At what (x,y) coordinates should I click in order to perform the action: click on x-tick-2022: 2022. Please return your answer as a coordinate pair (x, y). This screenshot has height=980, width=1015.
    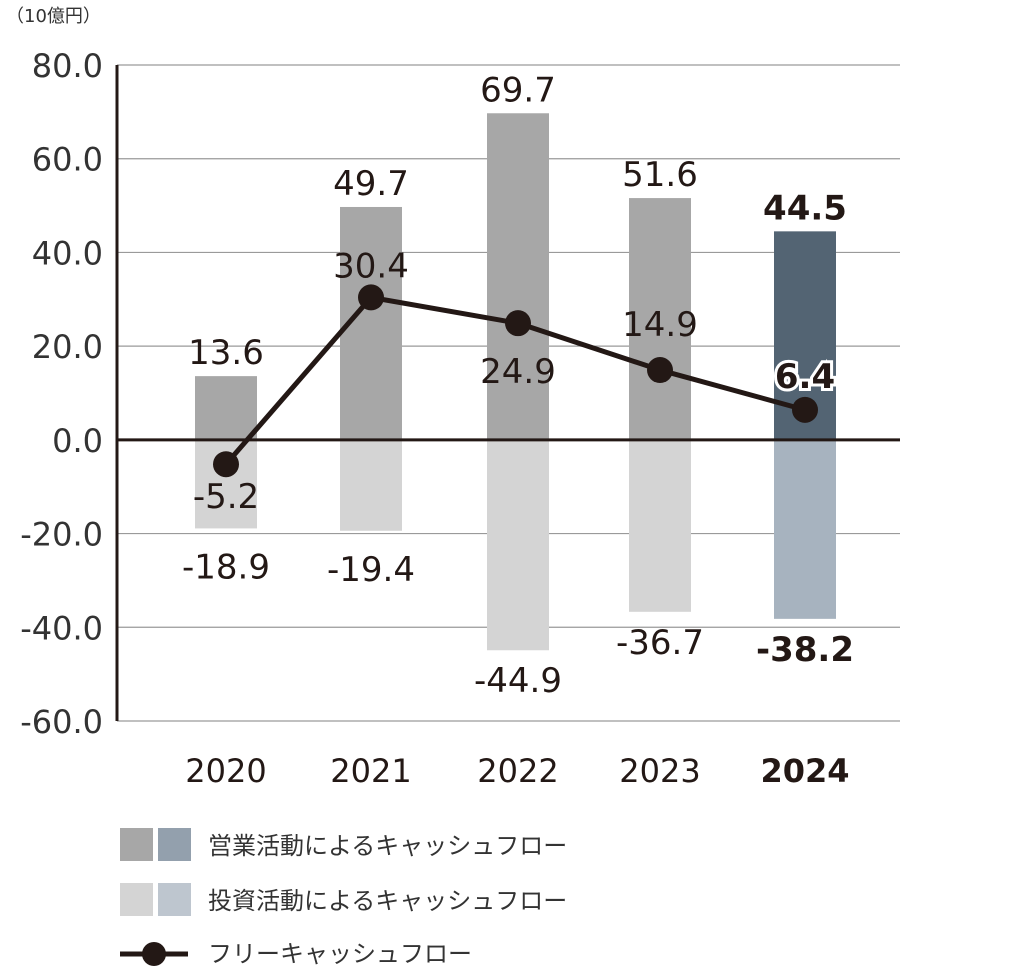
    Looking at the image, I should click on (517, 771).